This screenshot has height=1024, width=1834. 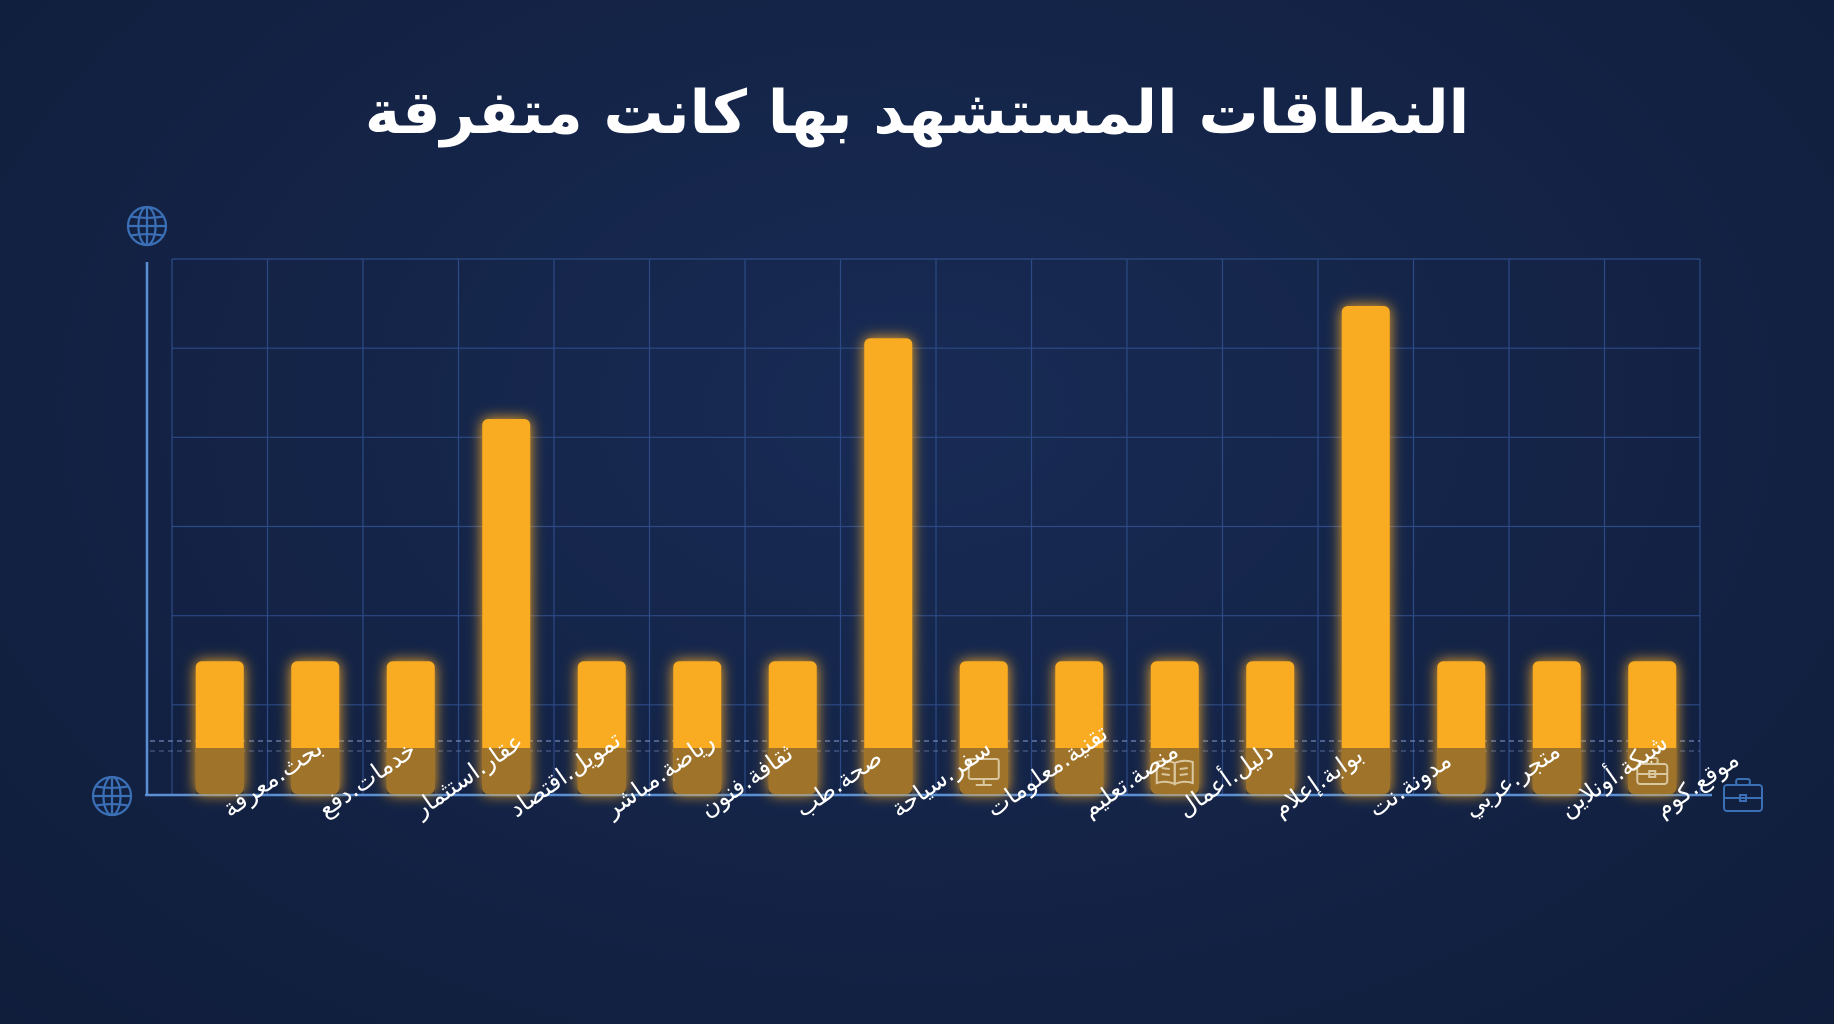 I want to click on book-icon, so click(x=1174, y=772).